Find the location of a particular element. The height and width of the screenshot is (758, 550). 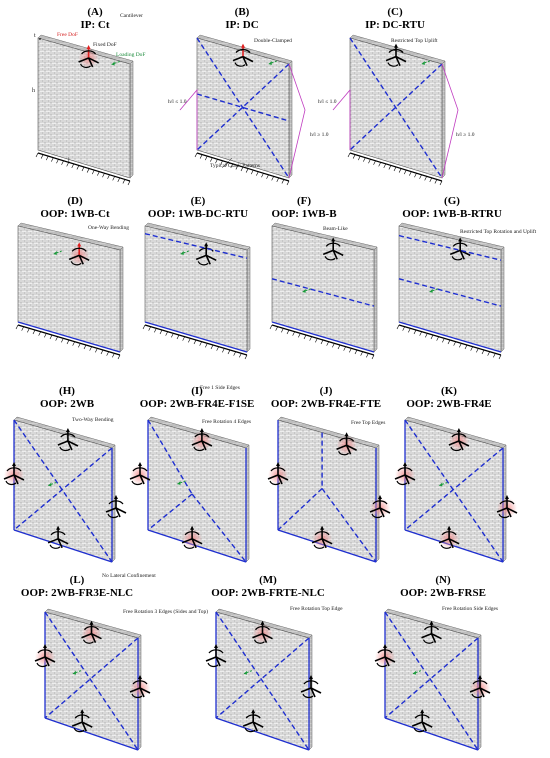

note-hl-le-C: h/l ≤ 1.0 is located at coordinates (327, 102).